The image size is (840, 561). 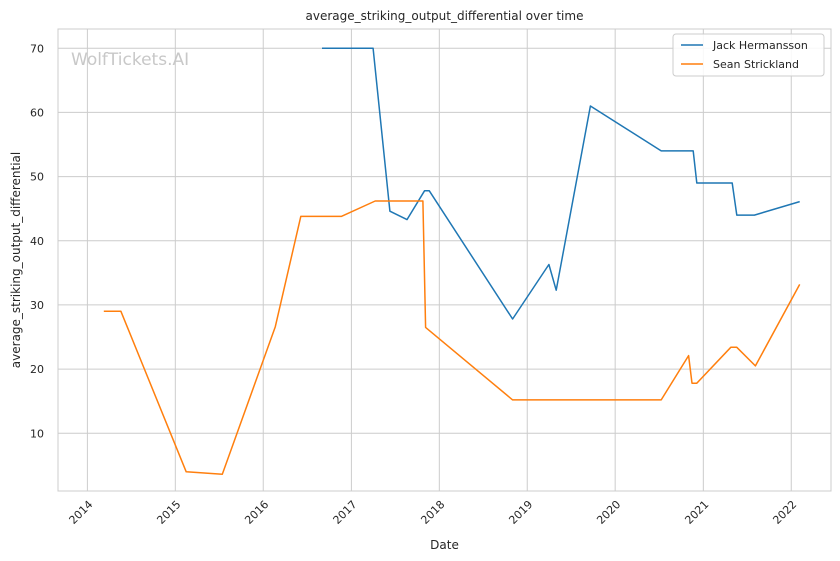 What do you see at coordinates (444, 545) in the screenshot?
I see `x-axis-label: Date` at bounding box center [444, 545].